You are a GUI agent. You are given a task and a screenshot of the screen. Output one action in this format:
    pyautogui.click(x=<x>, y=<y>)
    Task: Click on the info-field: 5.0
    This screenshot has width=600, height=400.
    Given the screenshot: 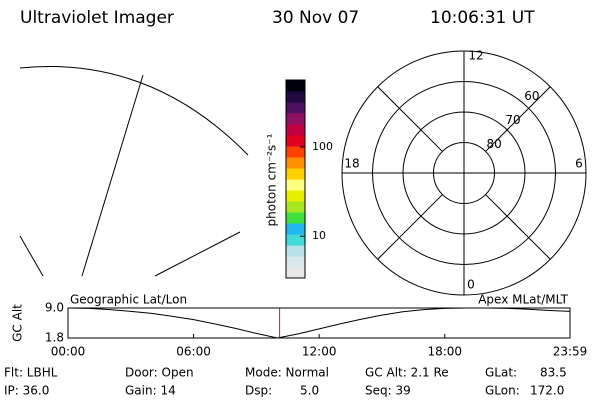 What is the action you would take?
    pyautogui.click(x=309, y=391)
    